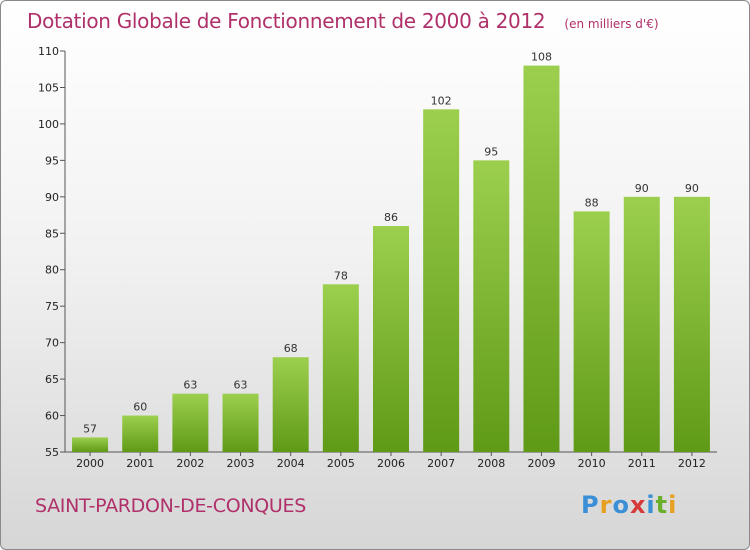  Describe the element at coordinates (48, 87) in the screenshot. I see `y-tick-label: 105` at that location.